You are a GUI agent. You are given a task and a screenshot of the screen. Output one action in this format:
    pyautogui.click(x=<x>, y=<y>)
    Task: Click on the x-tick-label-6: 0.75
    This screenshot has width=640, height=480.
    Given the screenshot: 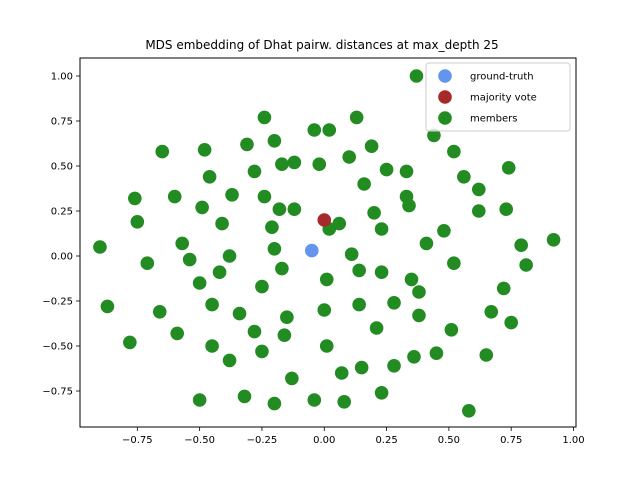 What is the action you would take?
    pyautogui.click(x=511, y=440)
    